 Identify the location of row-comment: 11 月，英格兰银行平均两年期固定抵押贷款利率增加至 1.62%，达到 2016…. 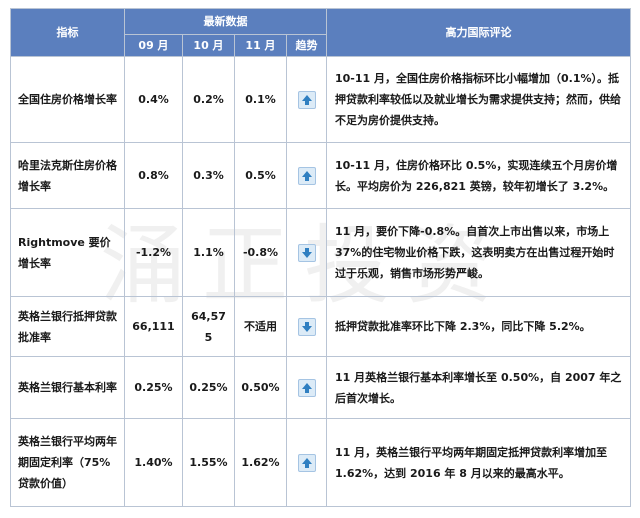
(478, 462).